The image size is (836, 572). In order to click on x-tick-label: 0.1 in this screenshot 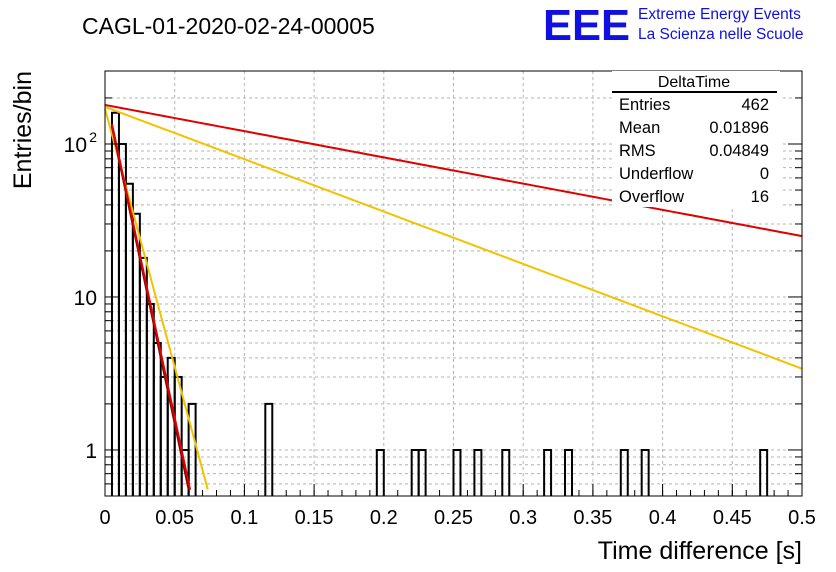, I will do `click(244, 518)`.